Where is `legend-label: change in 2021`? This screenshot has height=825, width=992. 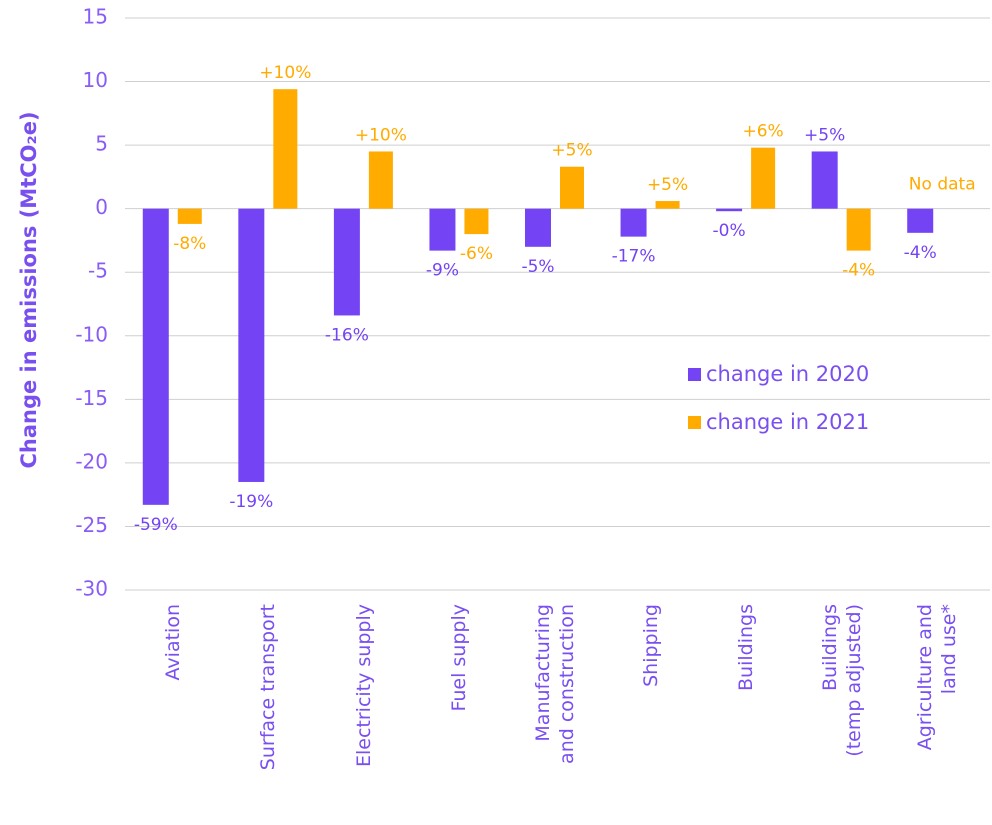
legend-label: change in 2021 is located at coordinates (787, 422).